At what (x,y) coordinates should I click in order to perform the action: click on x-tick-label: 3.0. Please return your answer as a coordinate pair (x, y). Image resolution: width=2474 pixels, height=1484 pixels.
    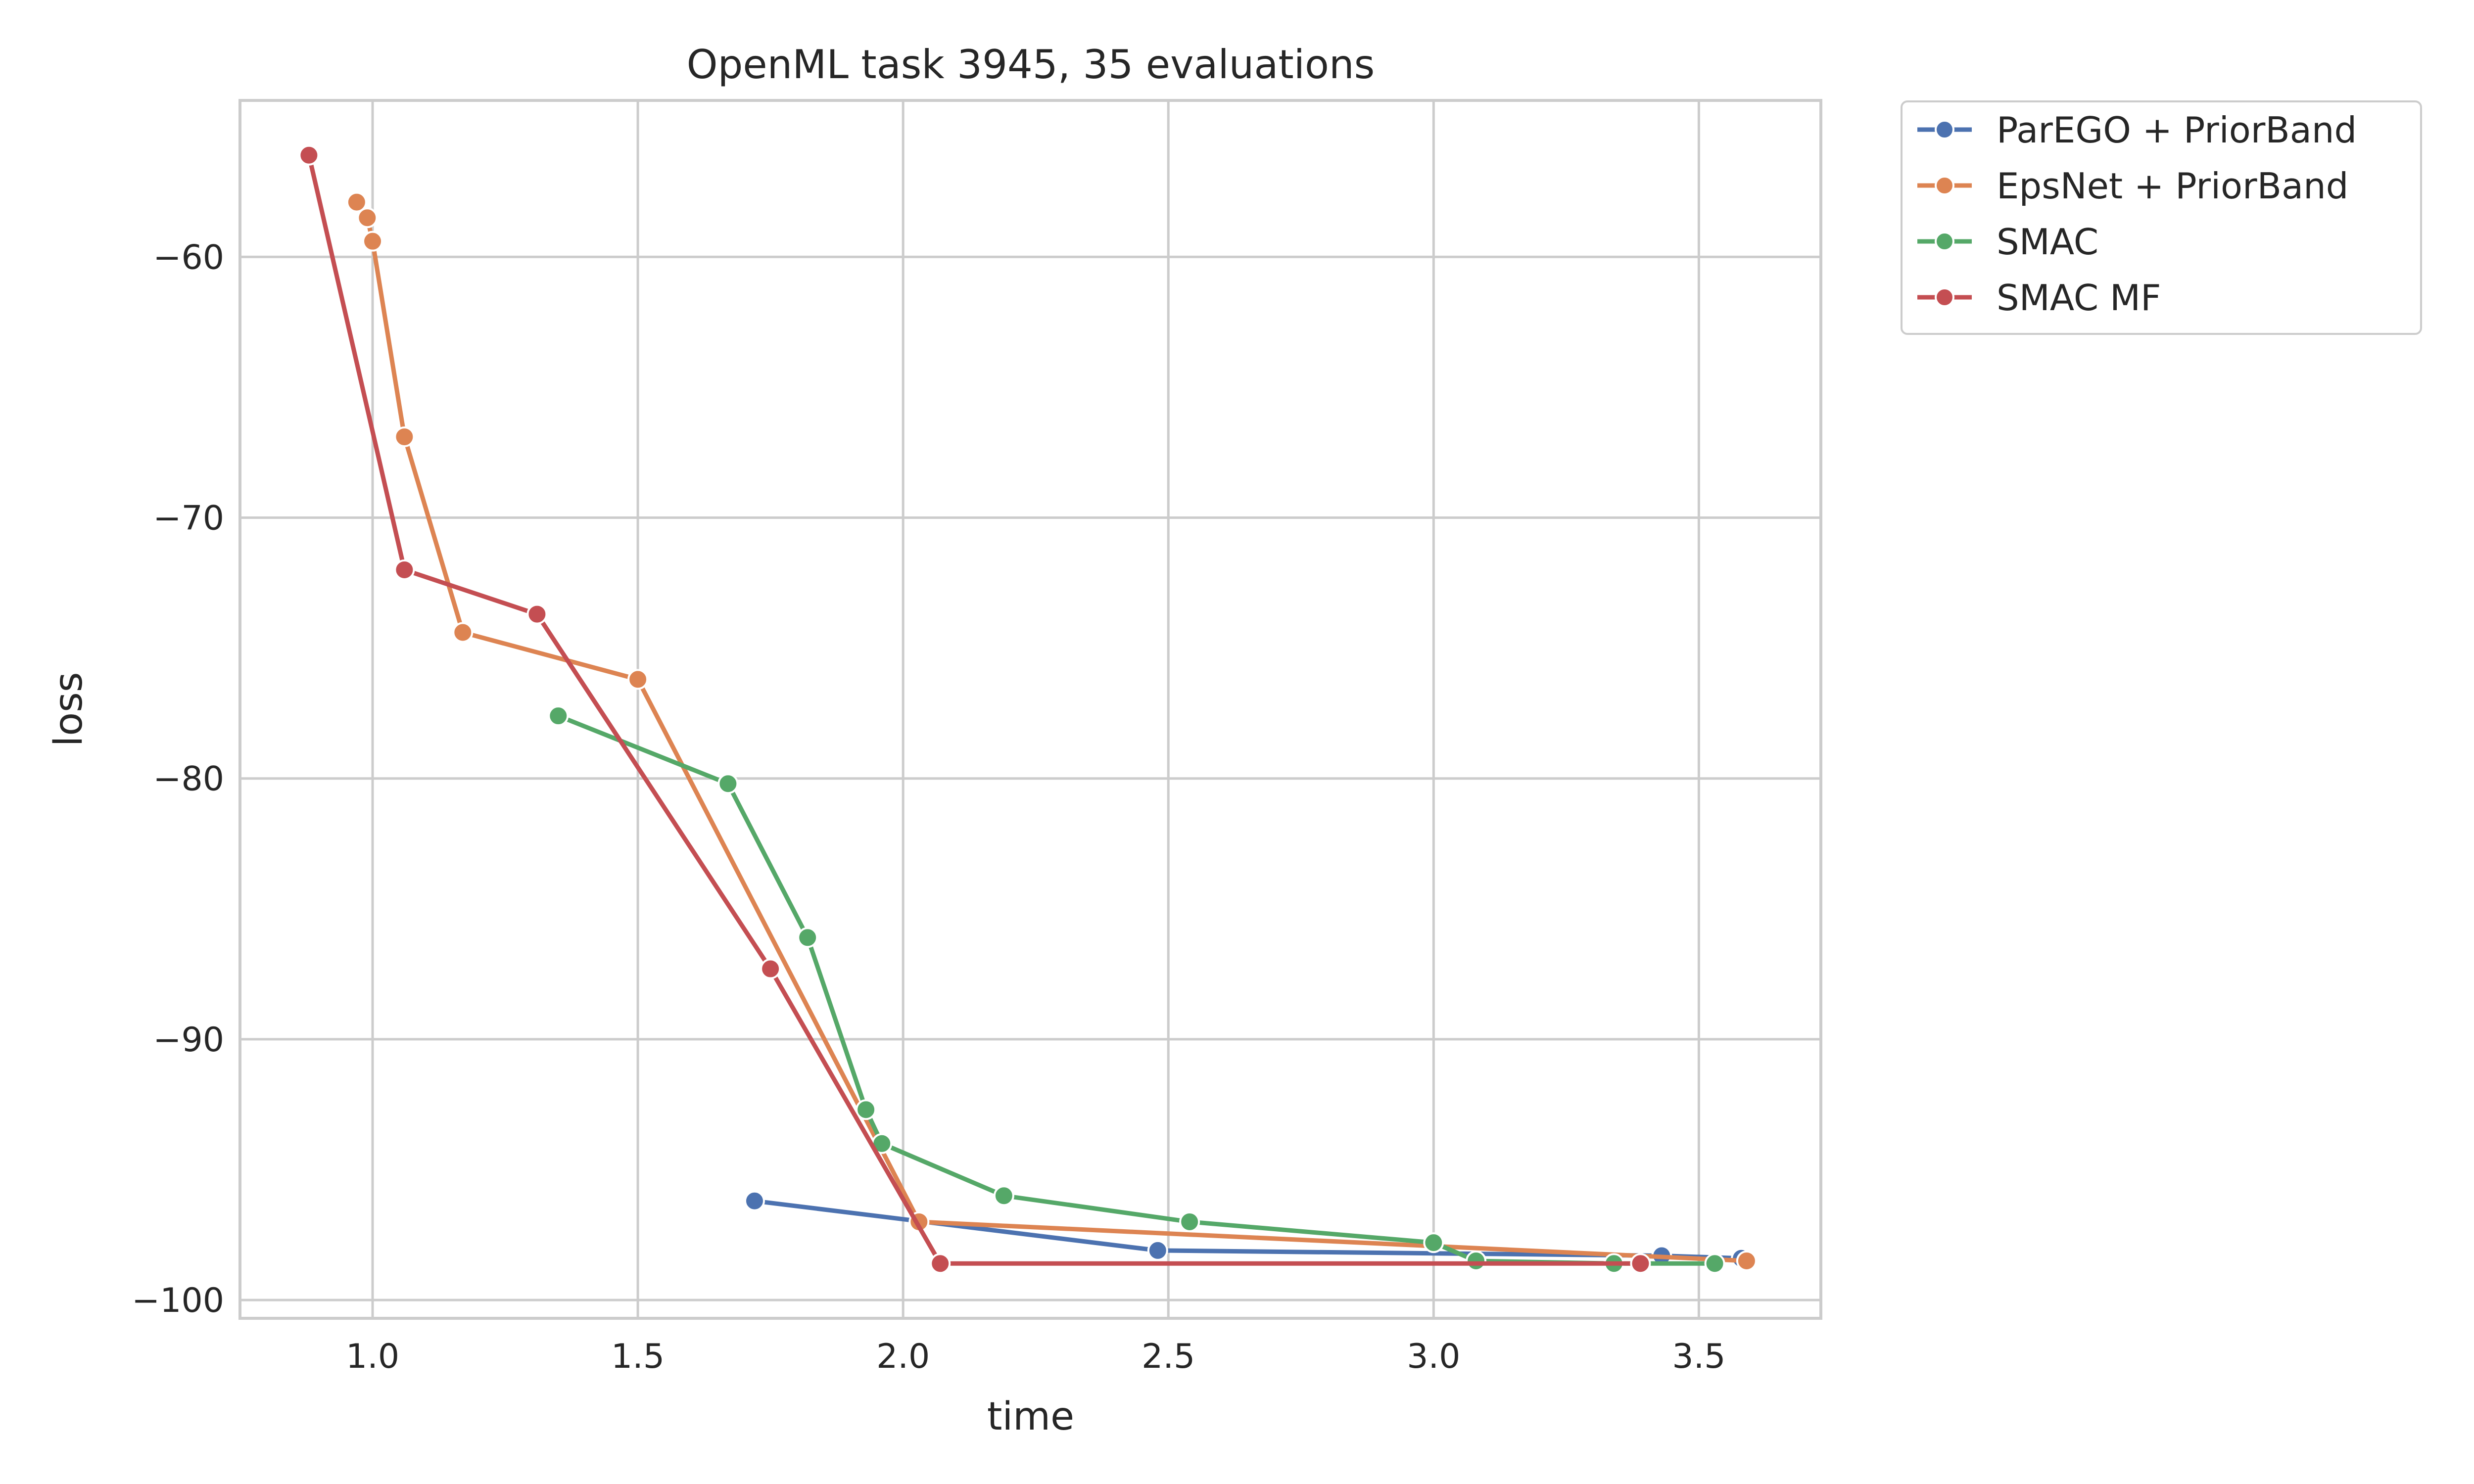
    Looking at the image, I should click on (1434, 1356).